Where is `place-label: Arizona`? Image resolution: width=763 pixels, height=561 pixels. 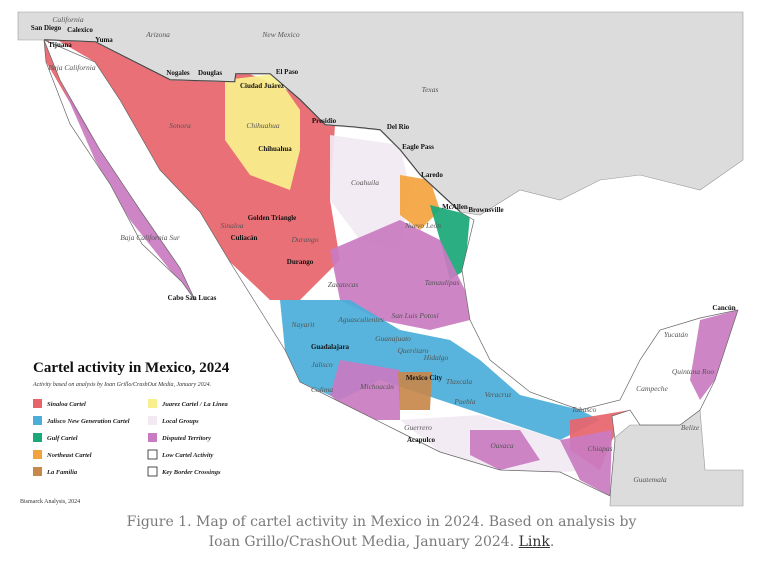 place-label: Arizona is located at coordinates (157, 34).